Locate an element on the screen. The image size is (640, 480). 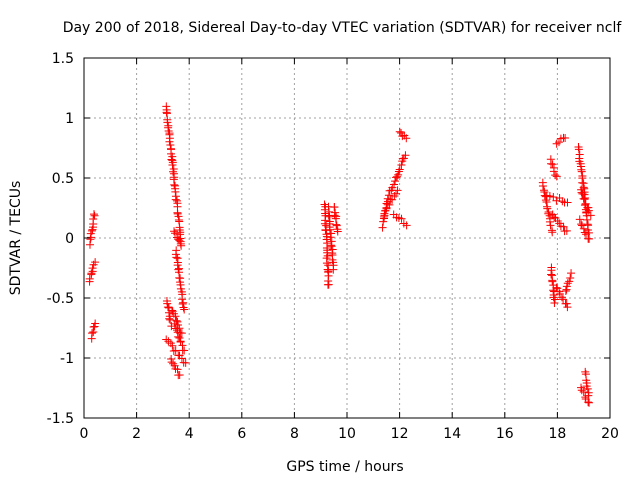
y-axis-label: SDTVAR / TECUs is located at coordinates (16, 238).